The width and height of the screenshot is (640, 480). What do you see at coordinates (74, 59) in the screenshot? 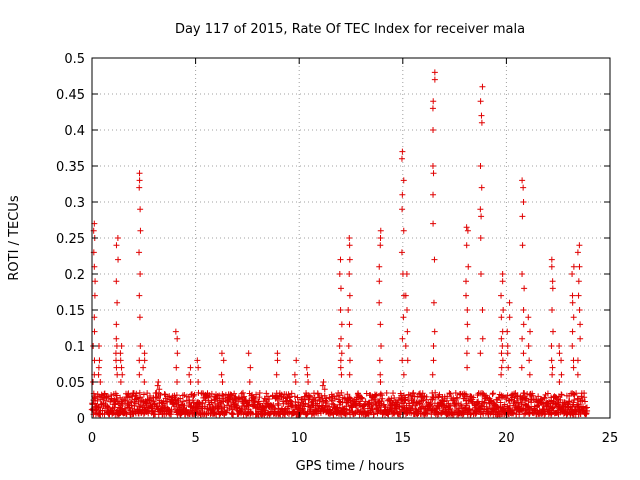
I see `y-tick-label: 0.5` at bounding box center [74, 59].